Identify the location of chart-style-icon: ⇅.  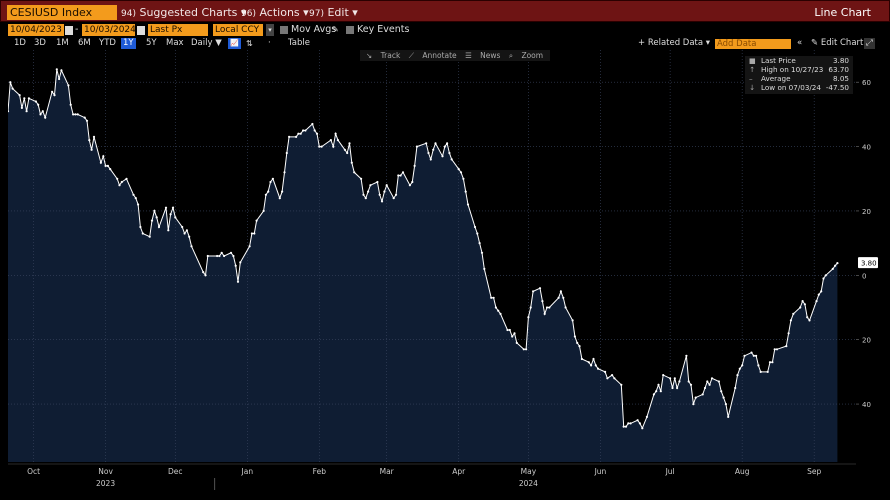
(249, 43).